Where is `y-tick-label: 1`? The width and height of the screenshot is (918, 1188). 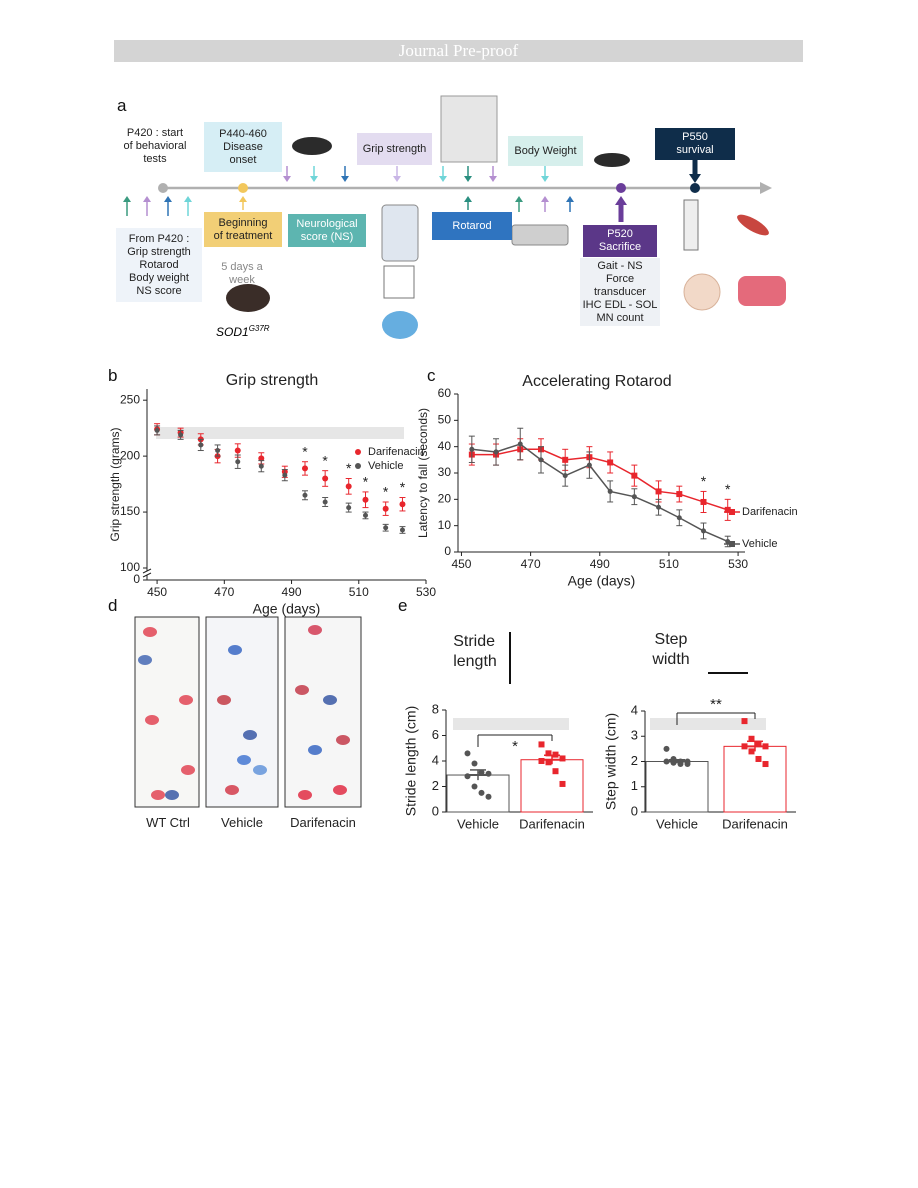
y-tick-label: 1 is located at coordinates (634, 785).